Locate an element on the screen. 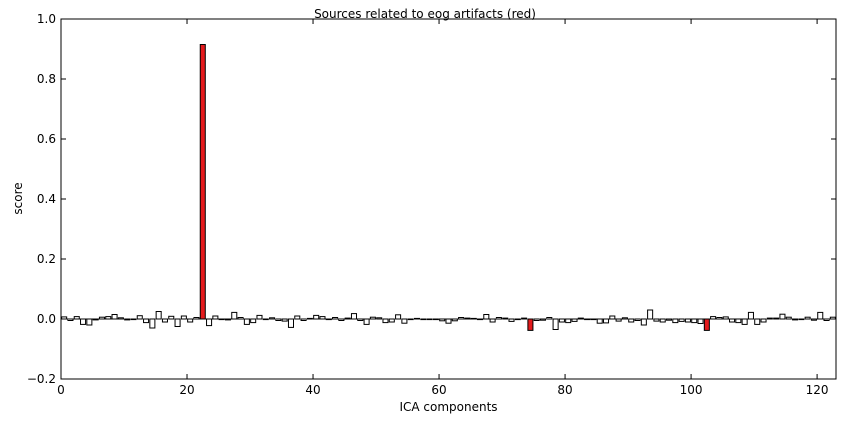 The image size is (850, 425). x-tick-label: 100 is located at coordinates (691, 390).